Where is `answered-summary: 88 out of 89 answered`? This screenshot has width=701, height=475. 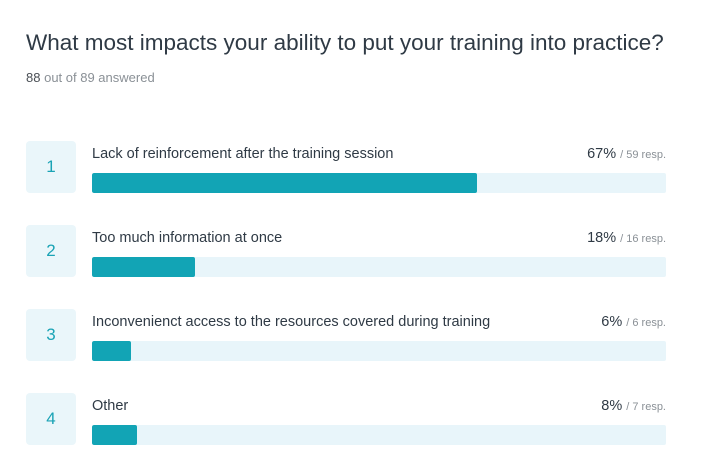 answered-summary: 88 out of 89 answered is located at coordinates (90, 77).